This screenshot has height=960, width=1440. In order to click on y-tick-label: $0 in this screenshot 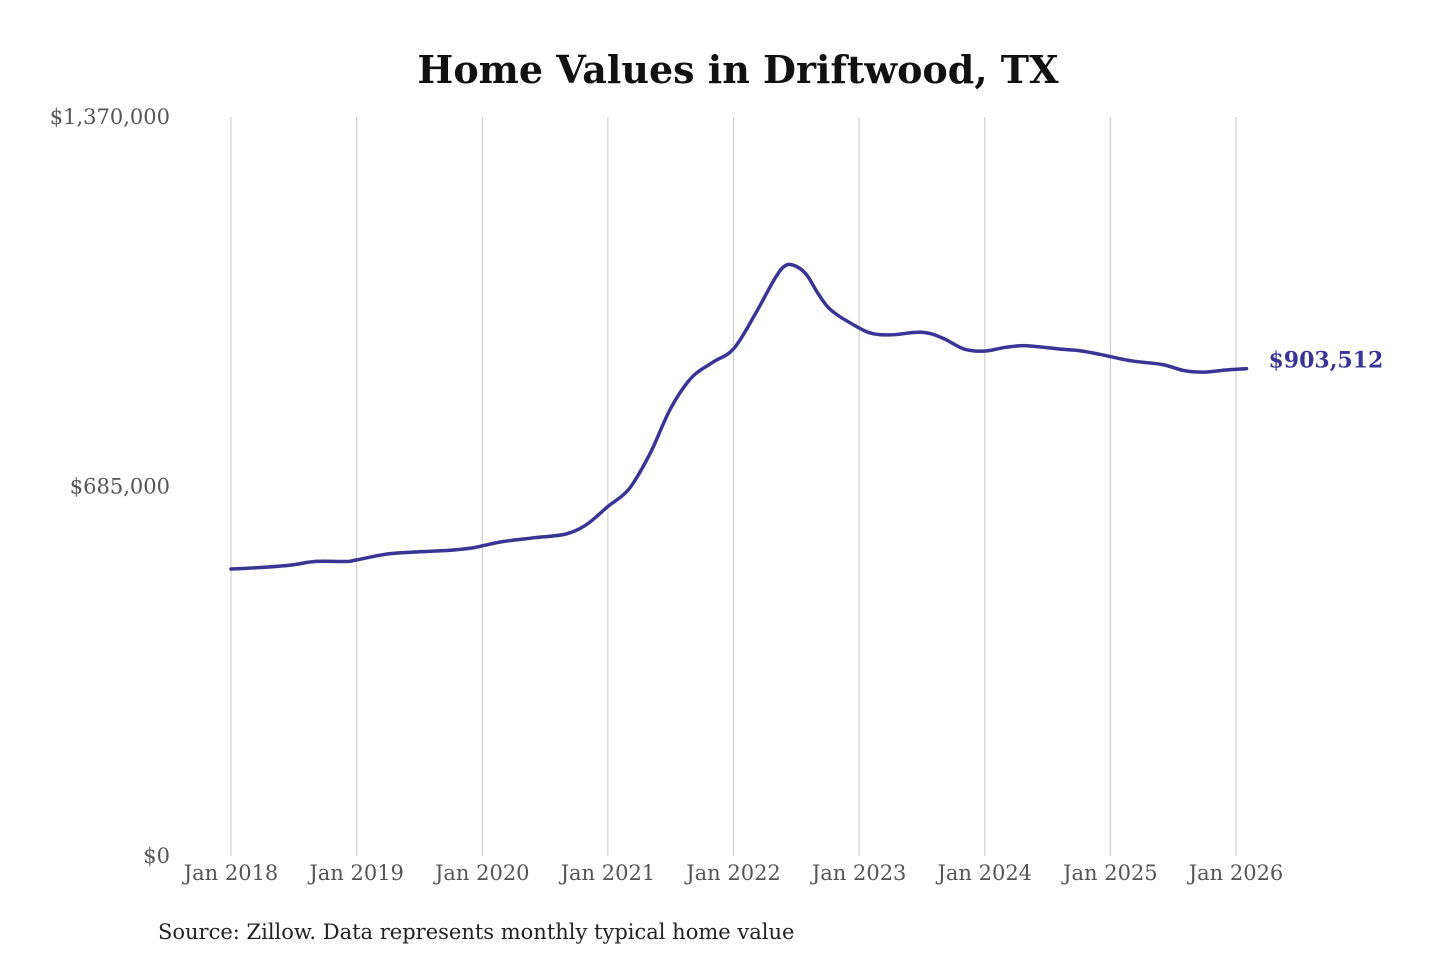, I will do `click(156, 856)`.